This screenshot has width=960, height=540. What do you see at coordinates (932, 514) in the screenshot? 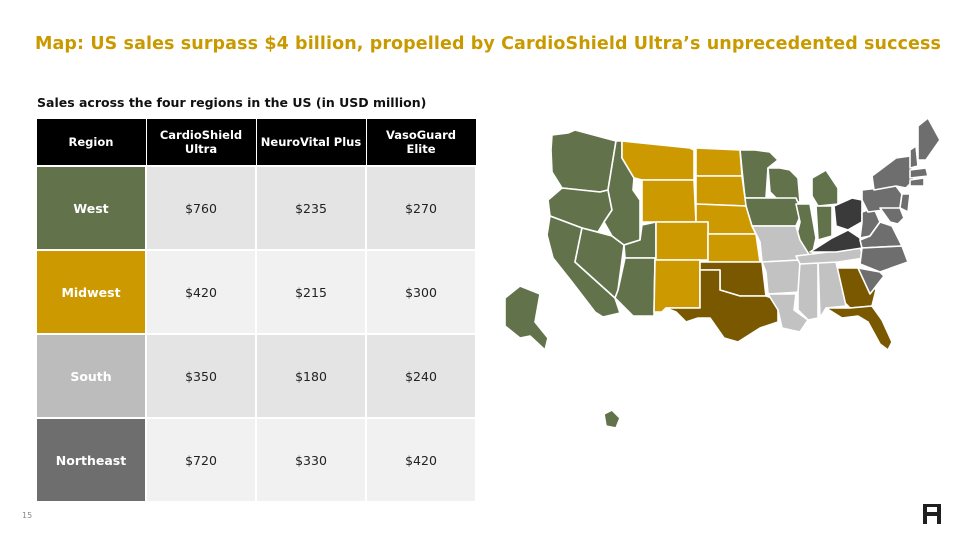
I see `h-logo-icon` at bounding box center [932, 514].